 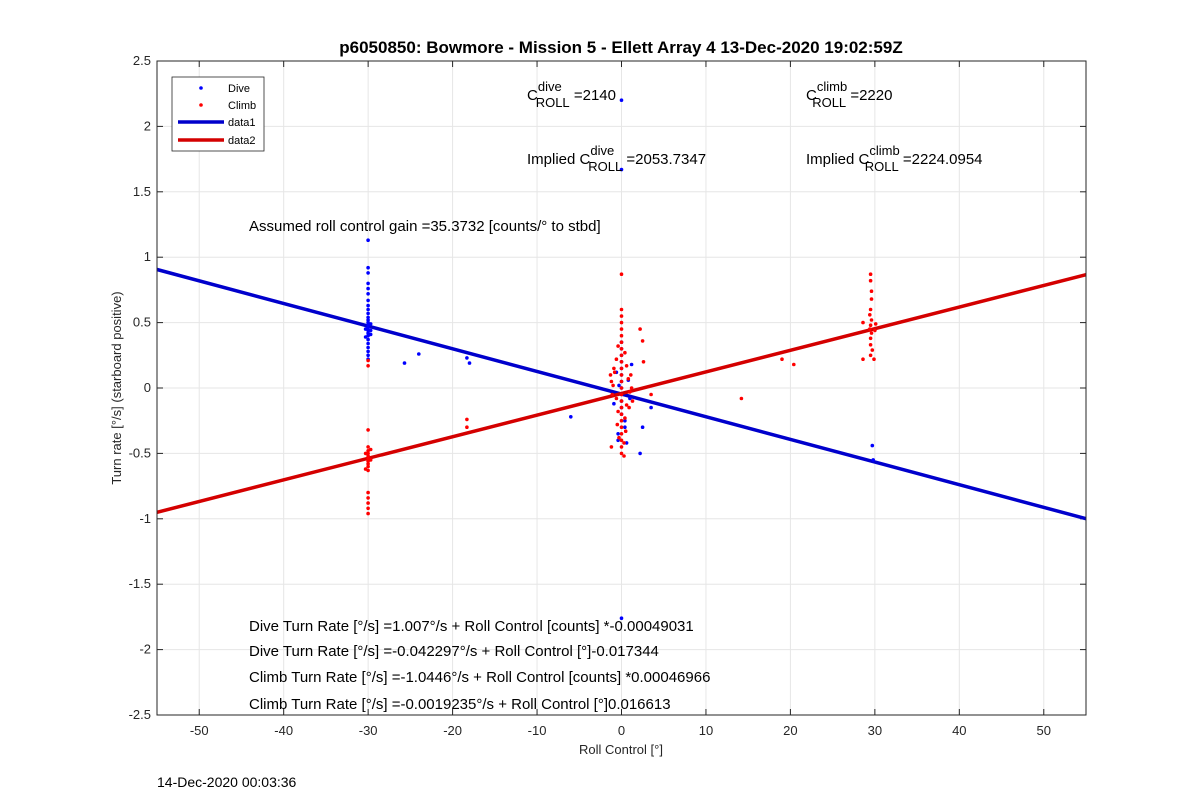 I want to click on footer-timestamp: 14-Dec-2020 00:03:36, so click(x=227, y=782).